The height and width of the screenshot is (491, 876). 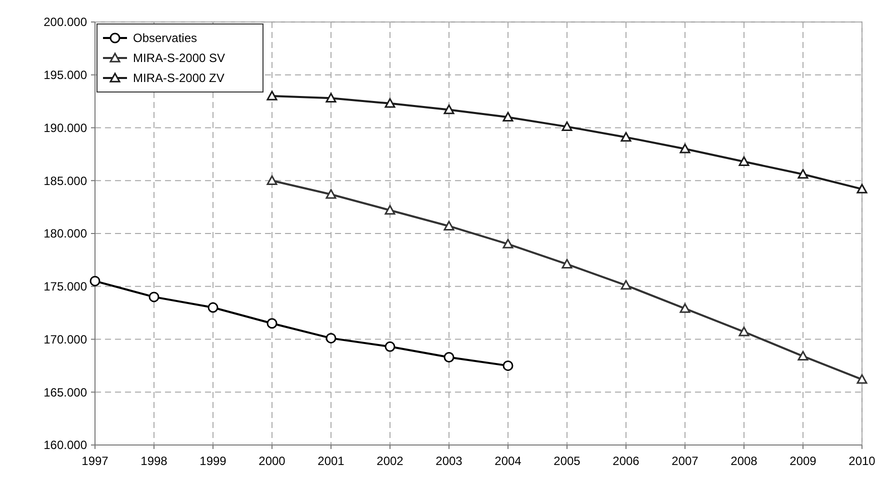 What do you see at coordinates (165, 38) in the screenshot?
I see `legend-label: Observaties` at bounding box center [165, 38].